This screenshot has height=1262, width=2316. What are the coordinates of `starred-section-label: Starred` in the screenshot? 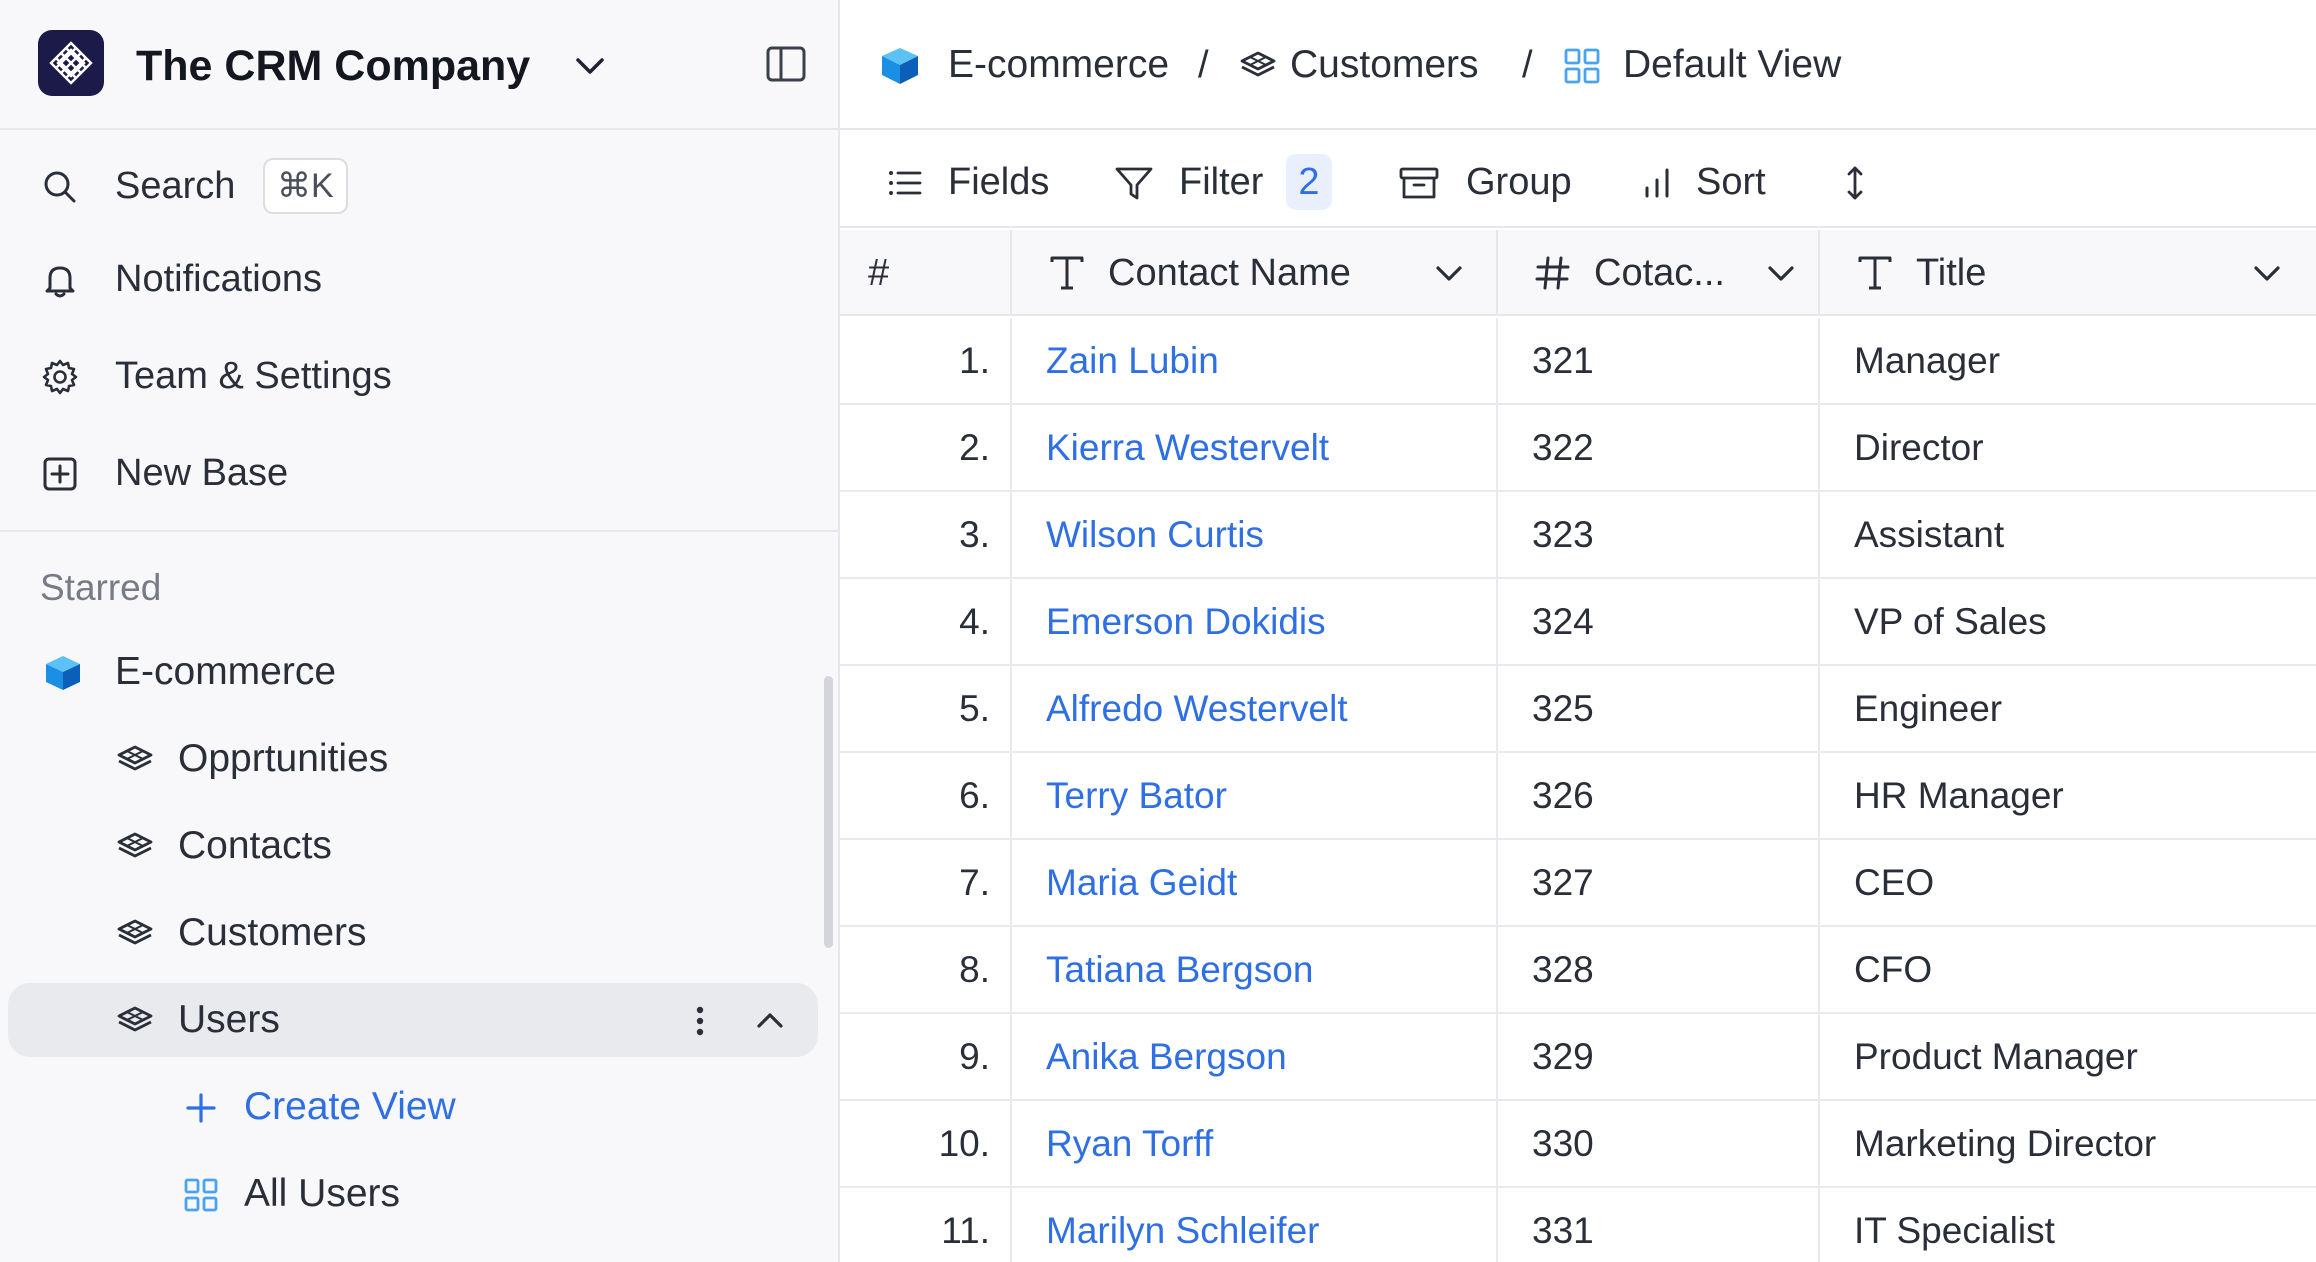 It's located at (101, 587).